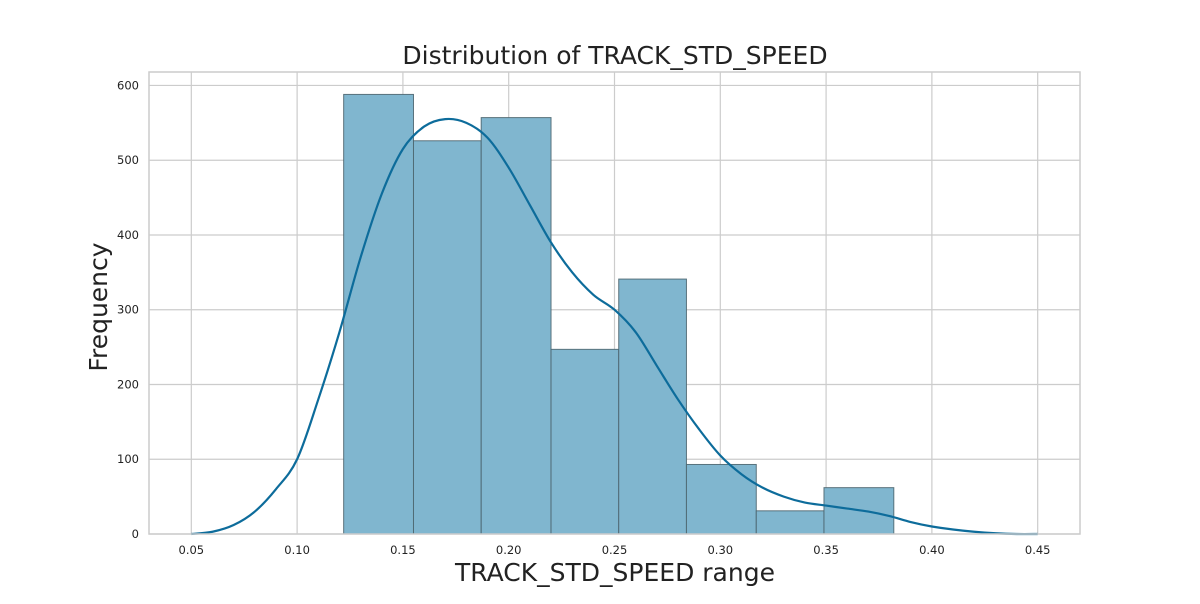 The image size is (1200, 604). I want to click on chart-title: Distribution of TRACK_STD_SPEED, so click(614, 55).